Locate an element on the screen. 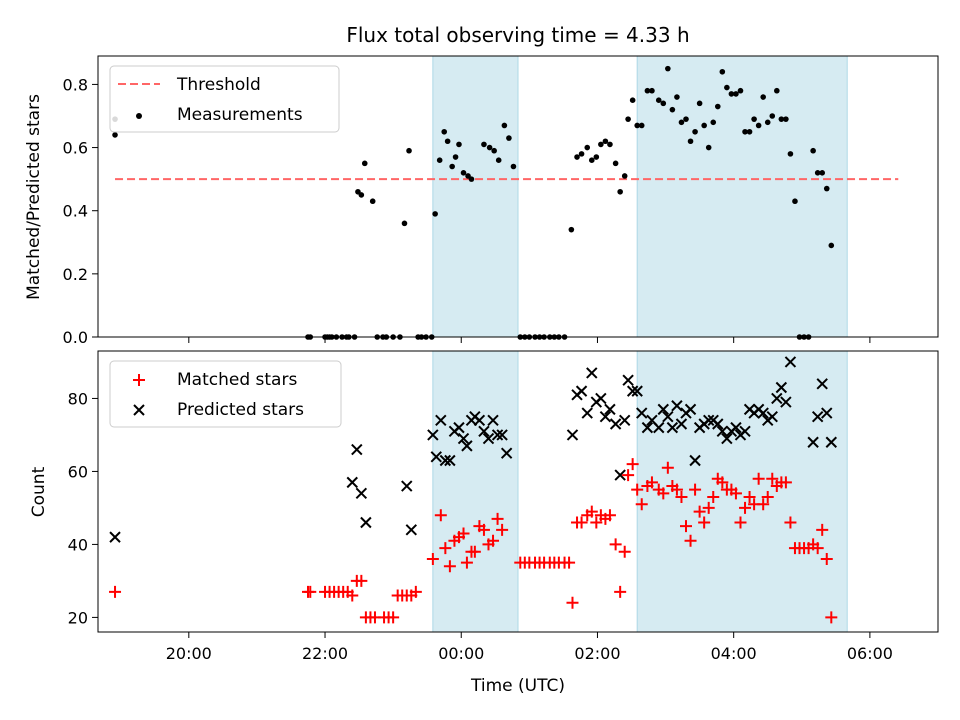 This screenshot has height=720, width=960. bottom-y-axis: 20 40 60 80 is located at coordinates (83, 508).